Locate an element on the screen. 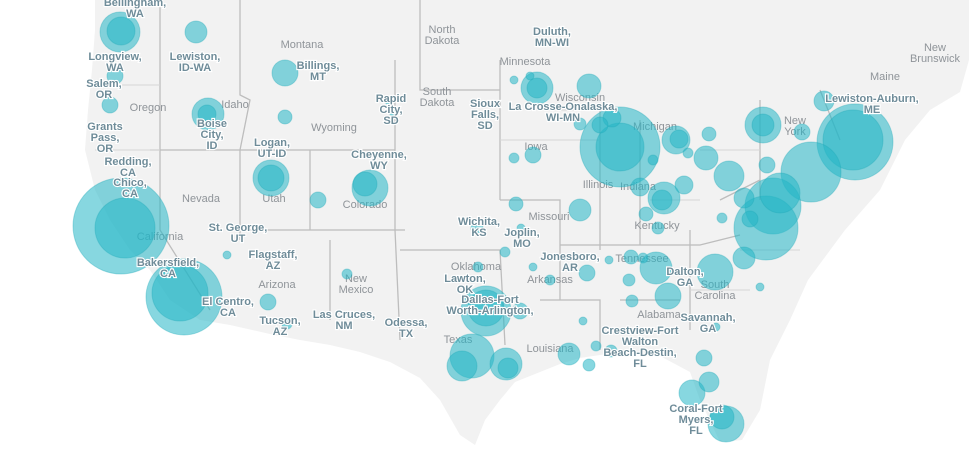 The width and height of the screenshot is (969, 465). state-label-arizona: Arizona is located at coordinates (277, 285).